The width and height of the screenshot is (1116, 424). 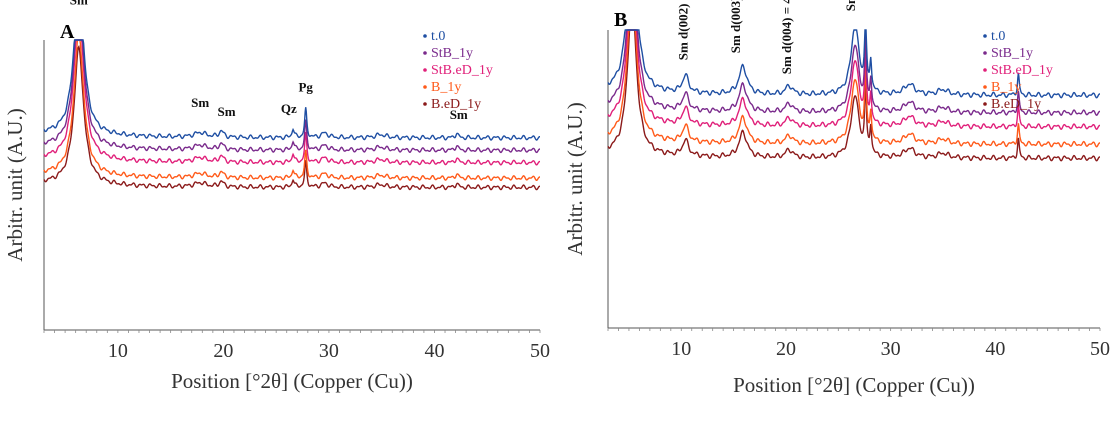 I want to click on peak-annotation: Sm d(002) = 8.53 Å, so click(x=683, y=30).